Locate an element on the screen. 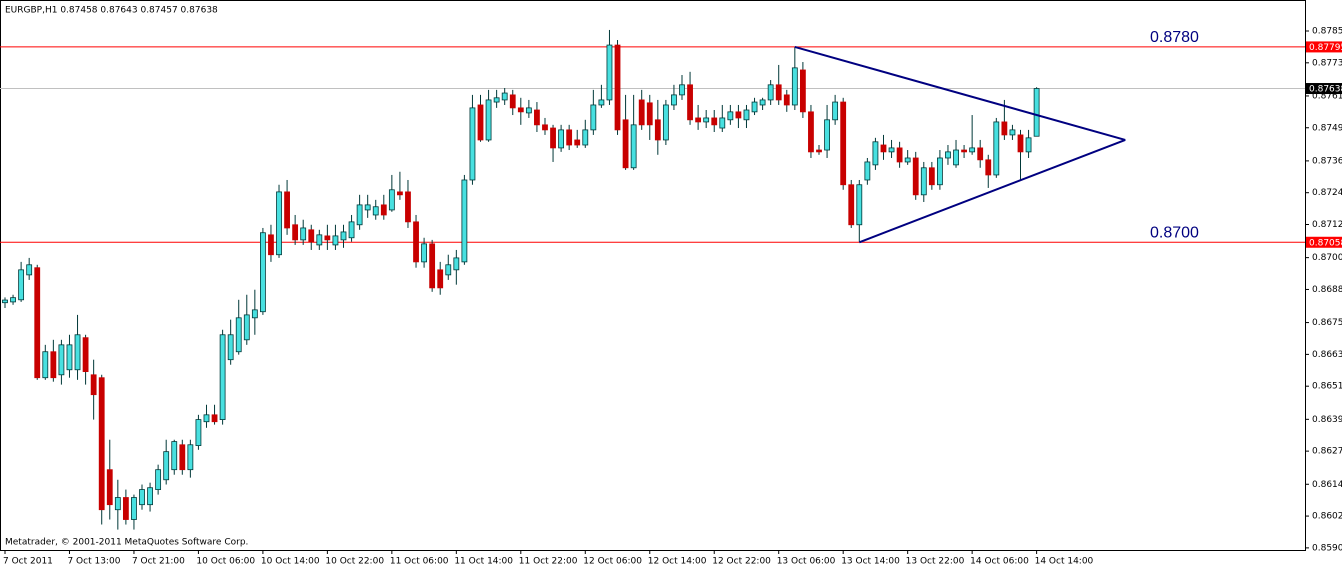  y-tick-label: 0.87855 is located at coordinates (1327, 32).